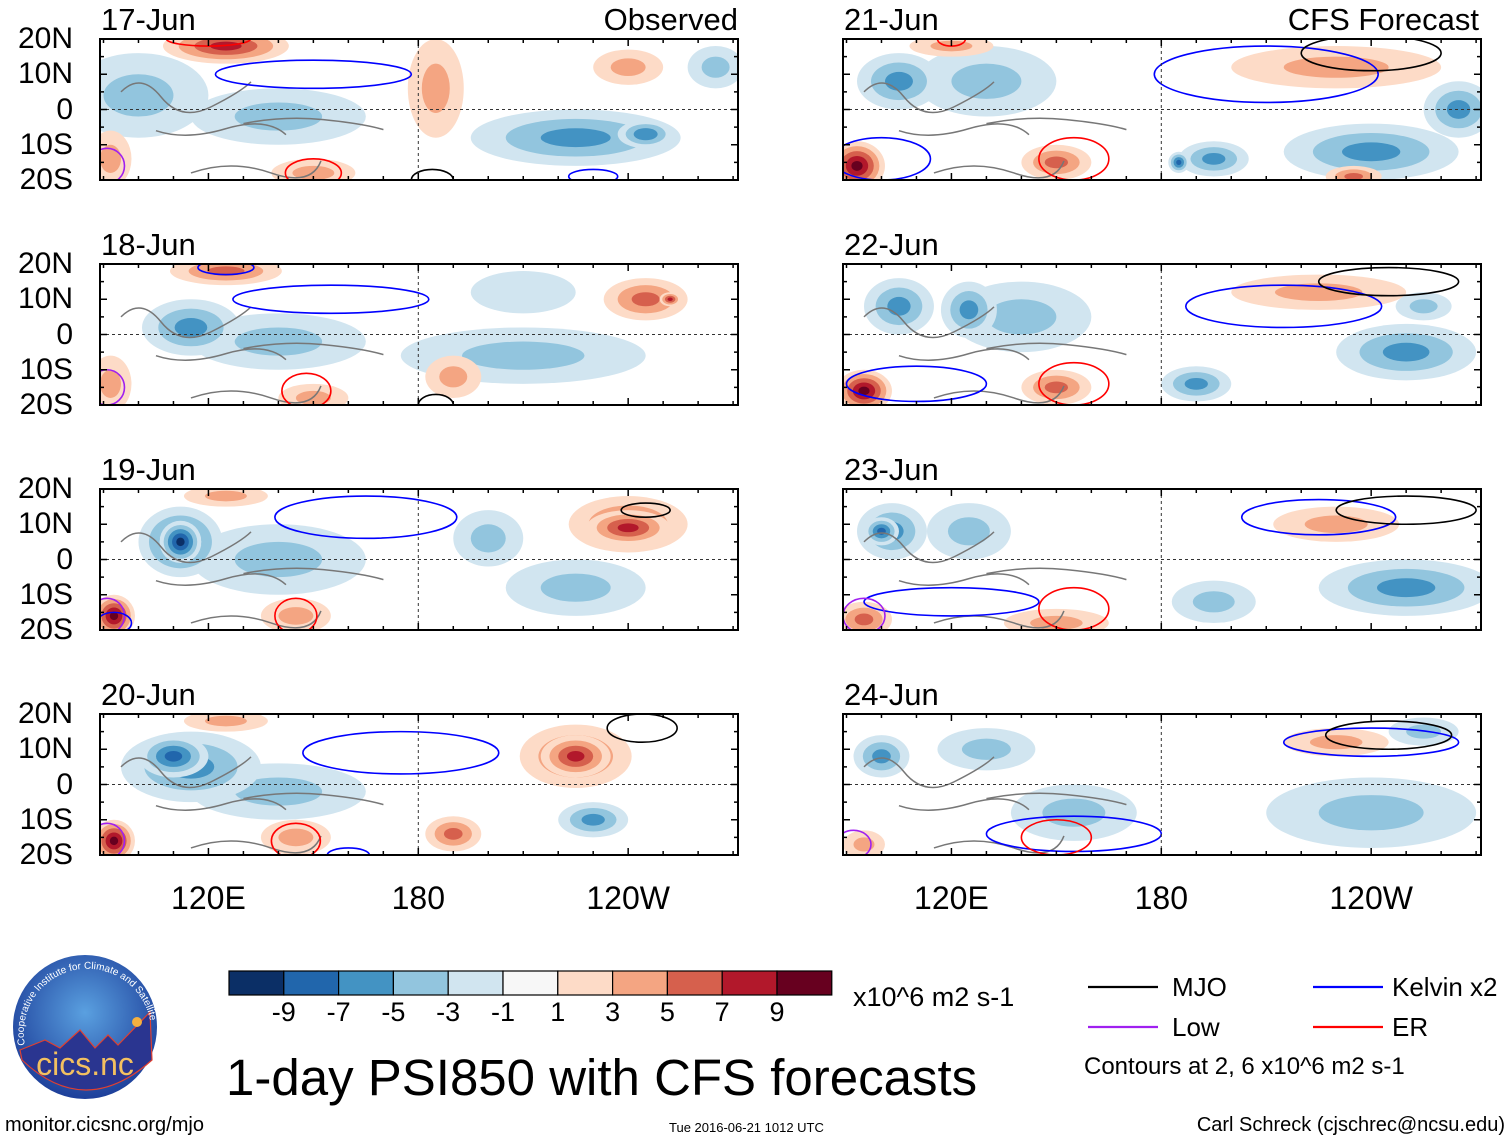 The height and width of the screenshot is (1142, 1510). Describe the element at coordinates (934, 997) in the screenshot. I see `colorbar-units: x10^6 m2 s-1` at that location.